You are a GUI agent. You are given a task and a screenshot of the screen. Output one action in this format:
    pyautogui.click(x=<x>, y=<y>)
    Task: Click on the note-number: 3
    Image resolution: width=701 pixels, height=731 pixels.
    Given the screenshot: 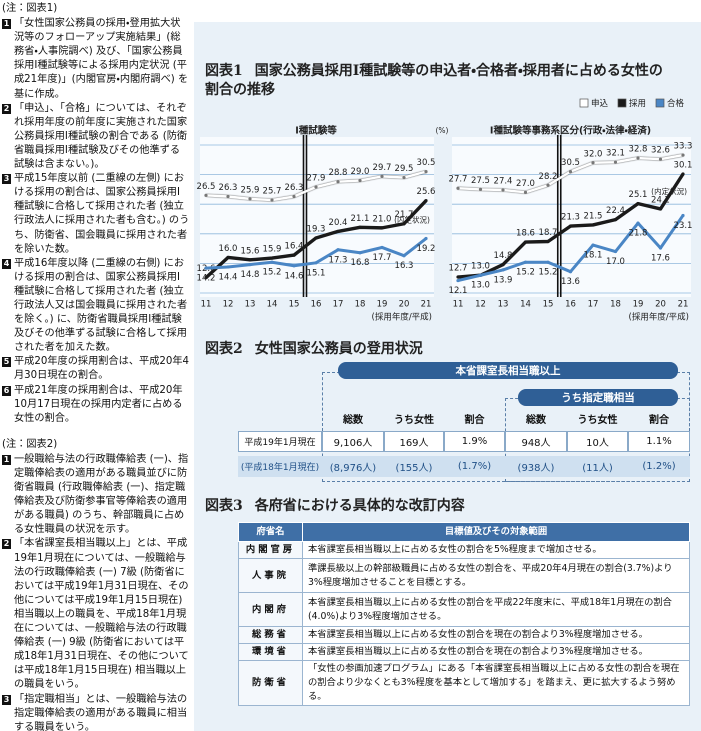 What is the action you would take?
    pyautogui.click(x=6, y=699)
    